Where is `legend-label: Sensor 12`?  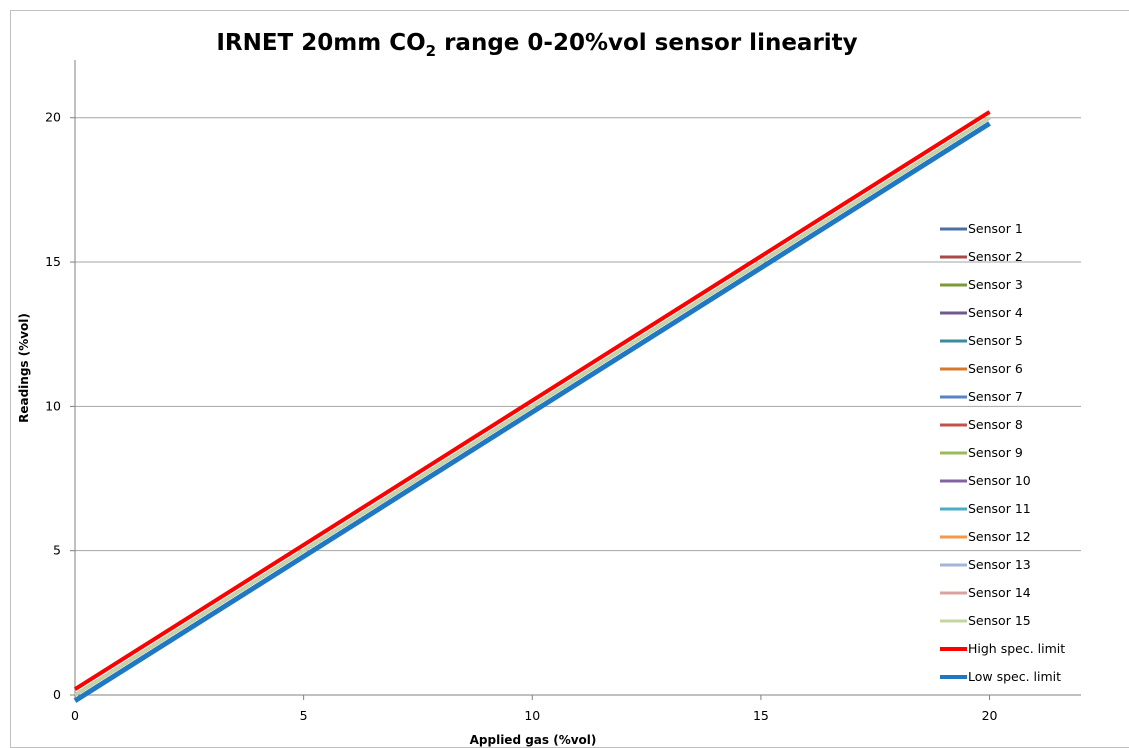 legend-label: Sensor 12 is located at coordinates (999, 536).